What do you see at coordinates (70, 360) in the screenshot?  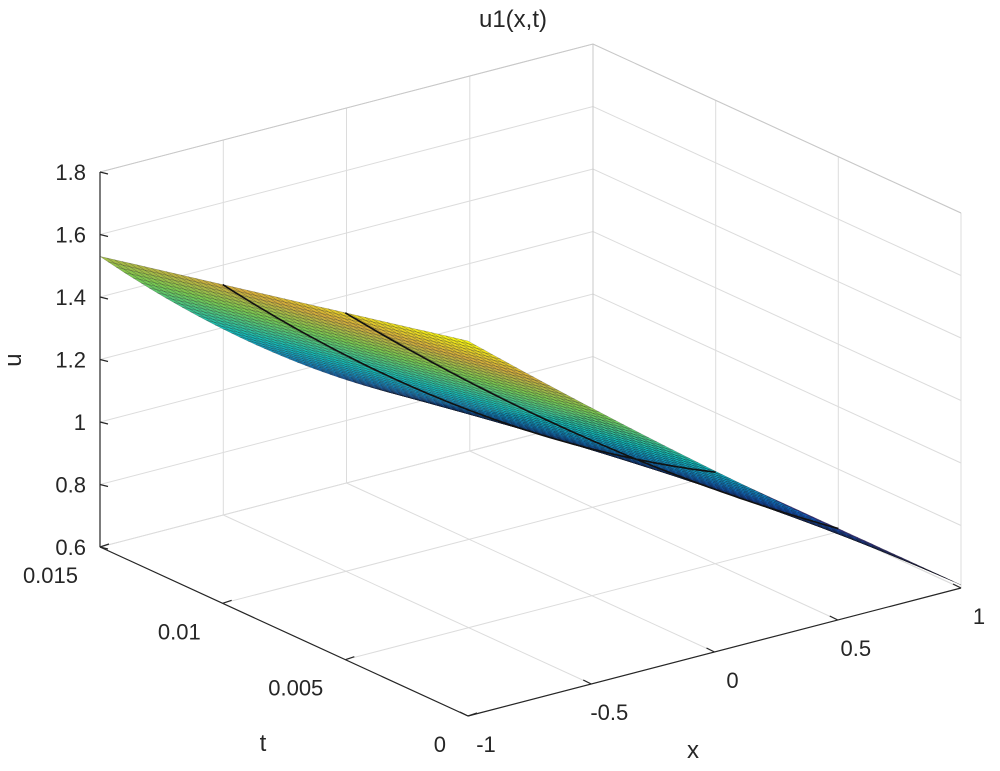 I see `z-tick-label: 1.2` at bounding box center [70, 360].